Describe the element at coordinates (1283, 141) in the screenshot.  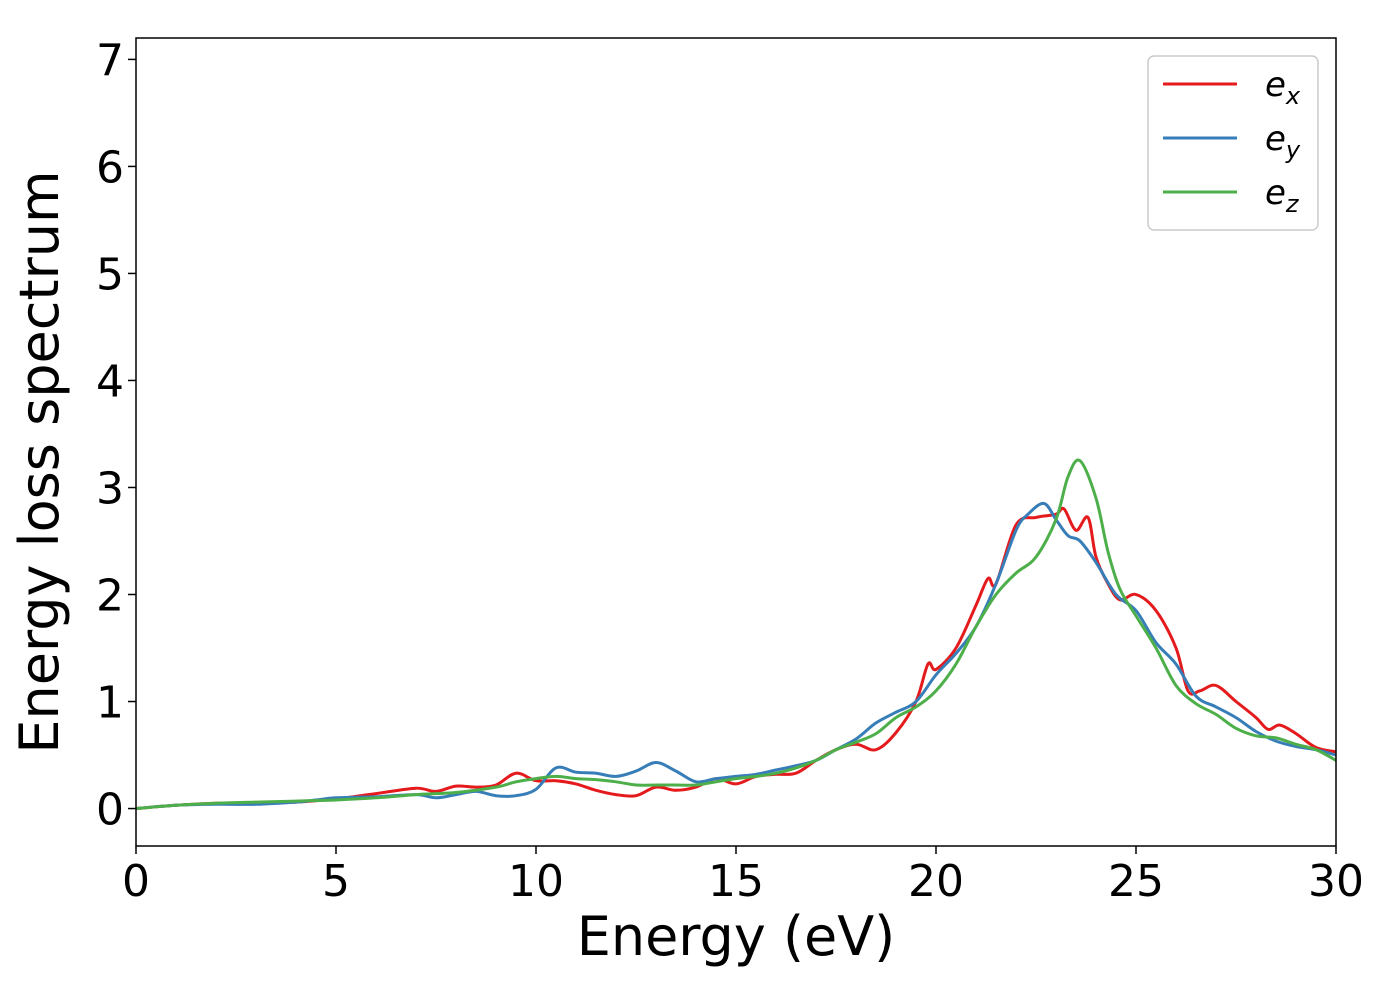
I see `legend-label: ey` at that location.